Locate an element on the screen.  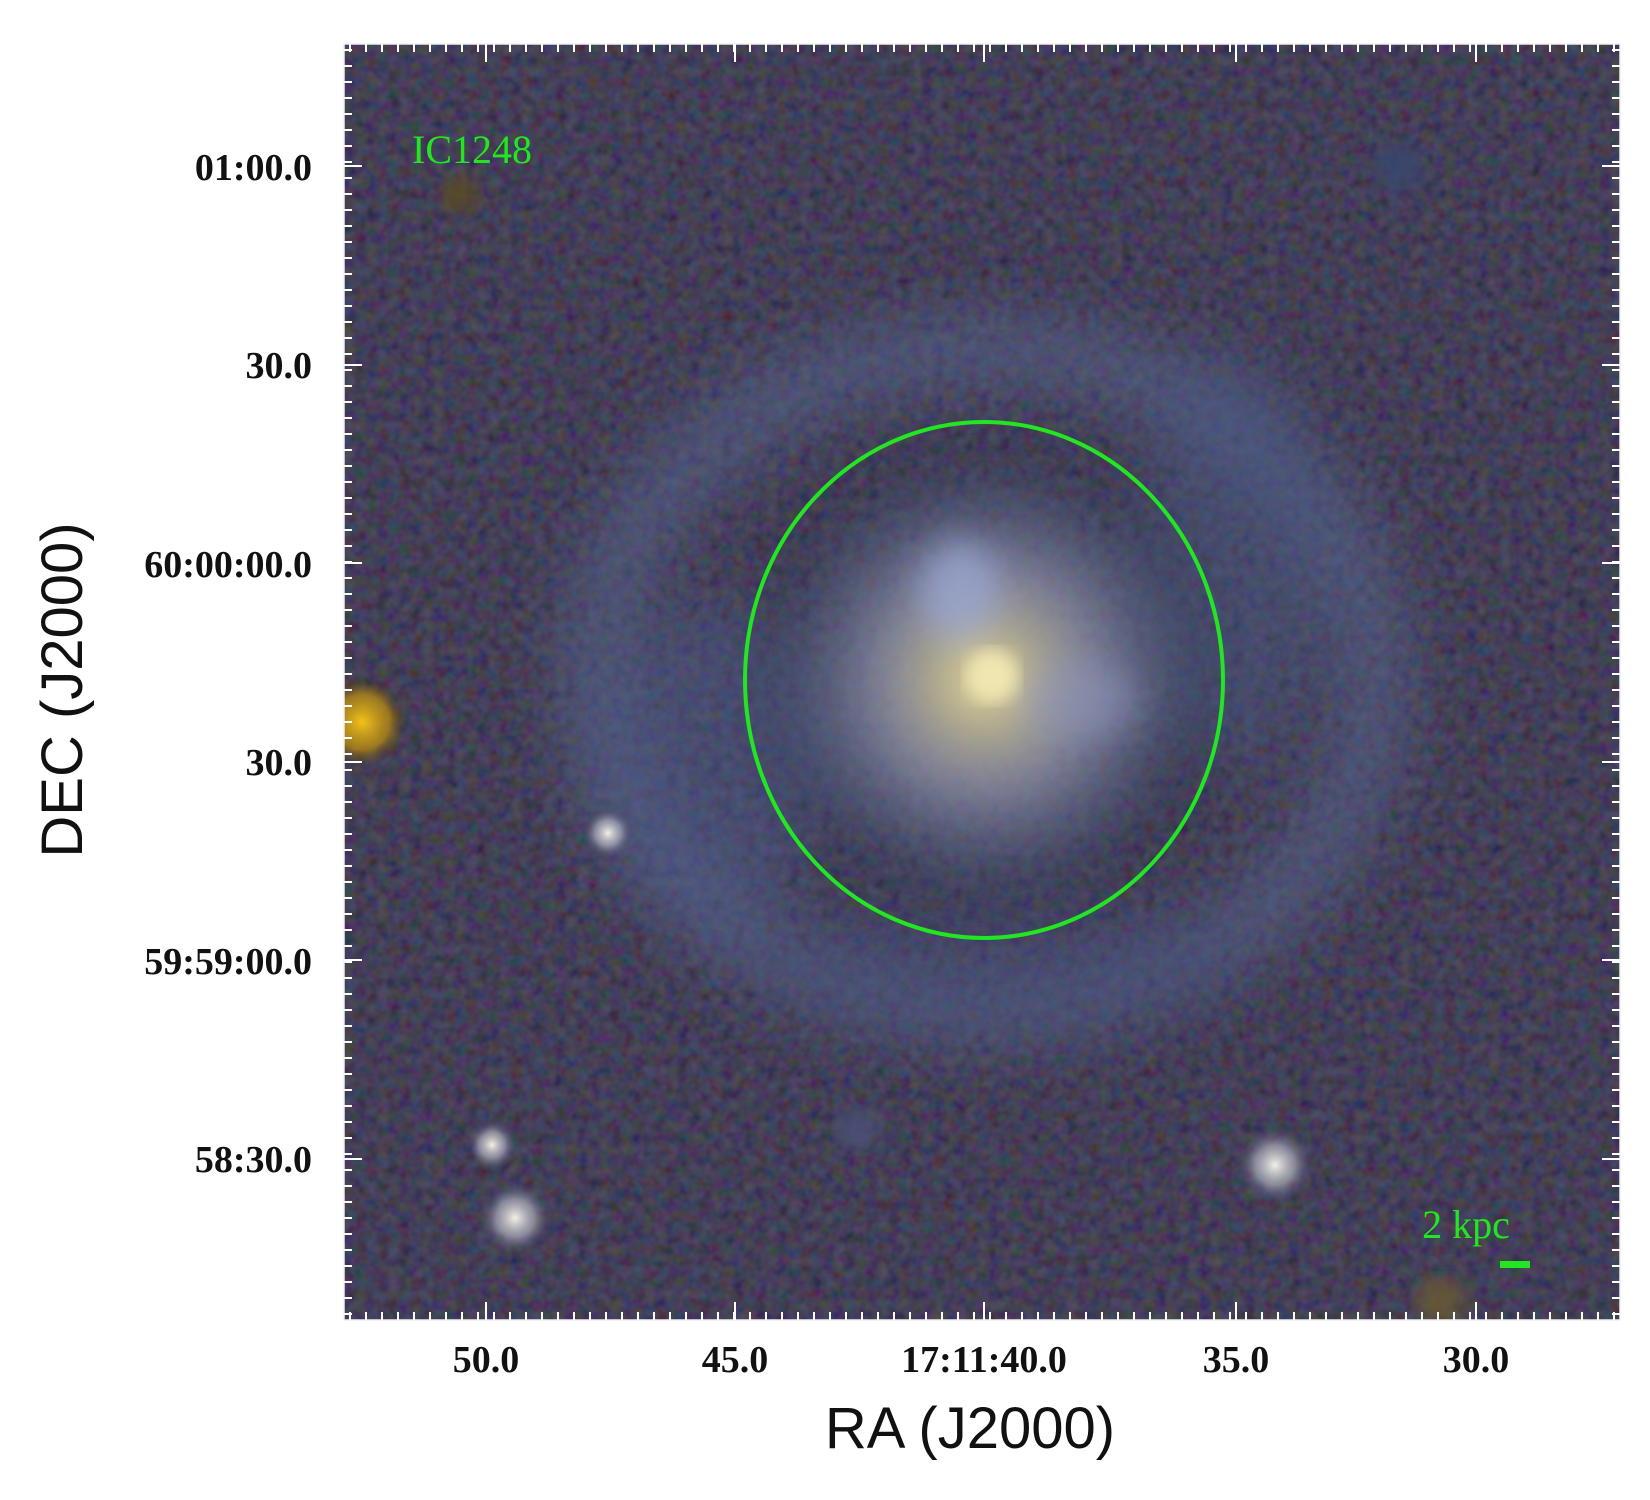
x-axis-title: RA (J2000) is located at coordinates (970, 1428).